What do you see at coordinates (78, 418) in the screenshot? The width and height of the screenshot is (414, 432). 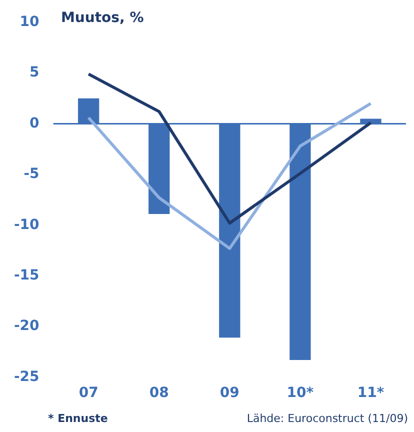 I see `text: * Ennuste` at bounding box center [78, 418].